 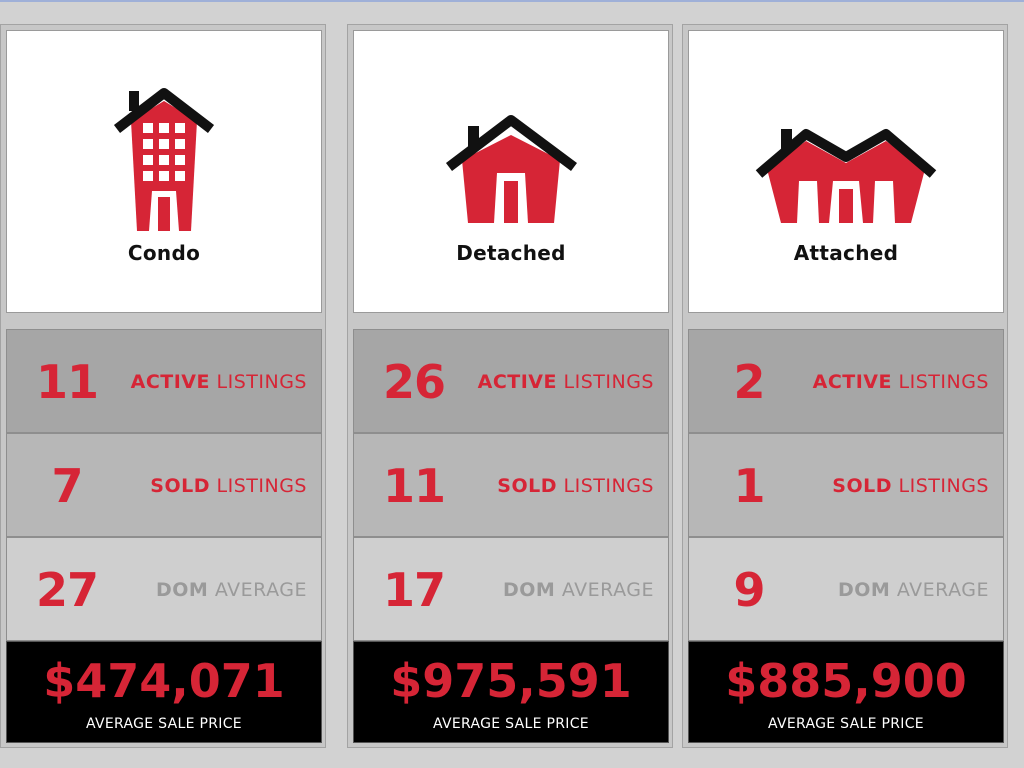 What do you see at coordinates (511, 681) in the screenshot?
I see `average-sale-price: $975,591` at bounding box center [511, 681].